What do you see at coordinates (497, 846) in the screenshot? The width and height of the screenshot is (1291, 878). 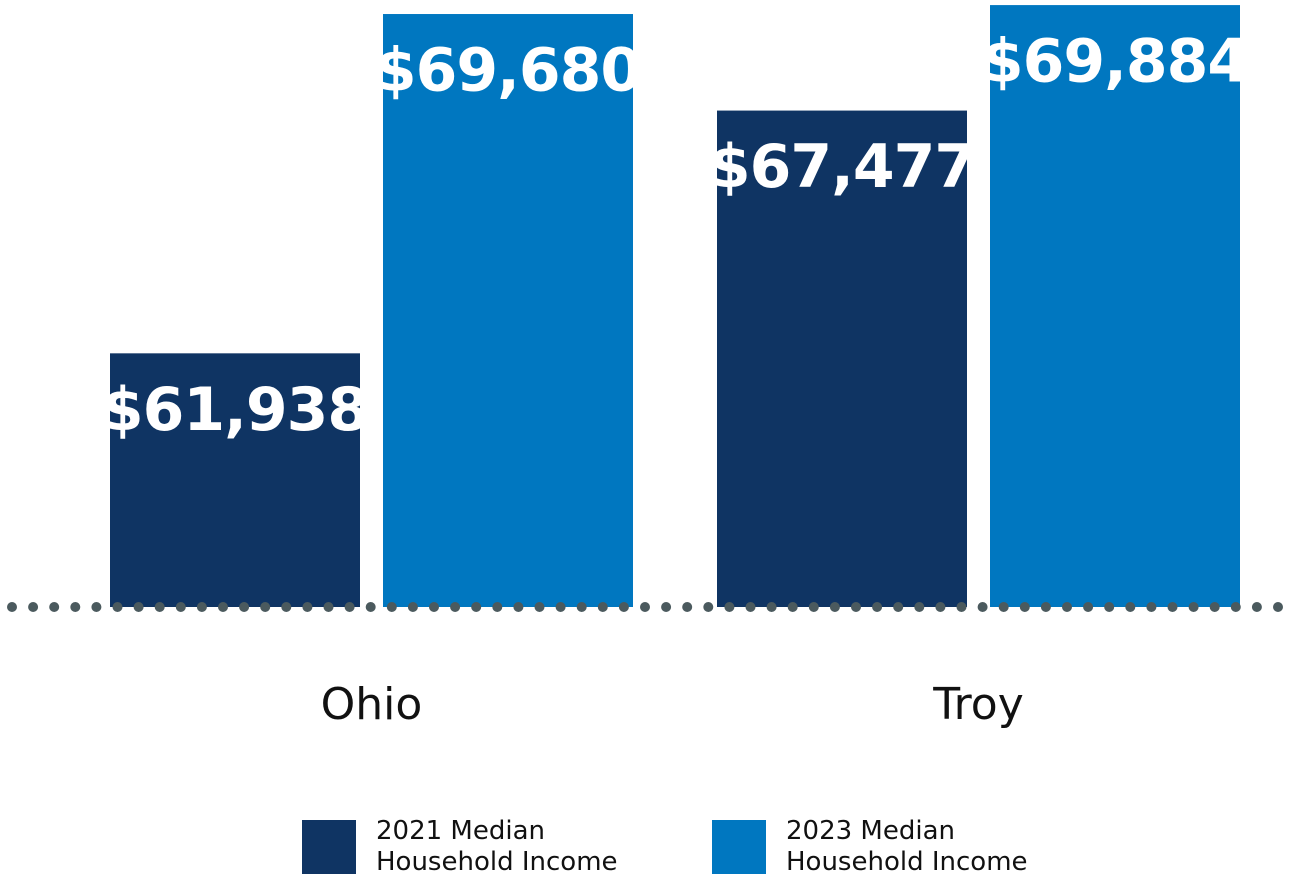 I see `legend-label: 2021 Median Household Income` at bounding box center [497, 846].